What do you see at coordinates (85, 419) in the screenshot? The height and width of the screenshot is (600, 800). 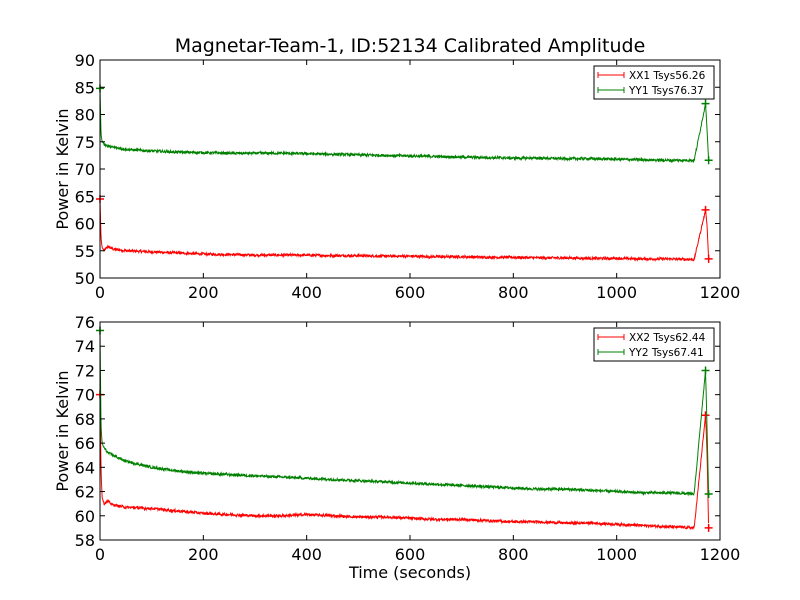 I see `y-tick-label: 68` at bounding box center [85, 419].